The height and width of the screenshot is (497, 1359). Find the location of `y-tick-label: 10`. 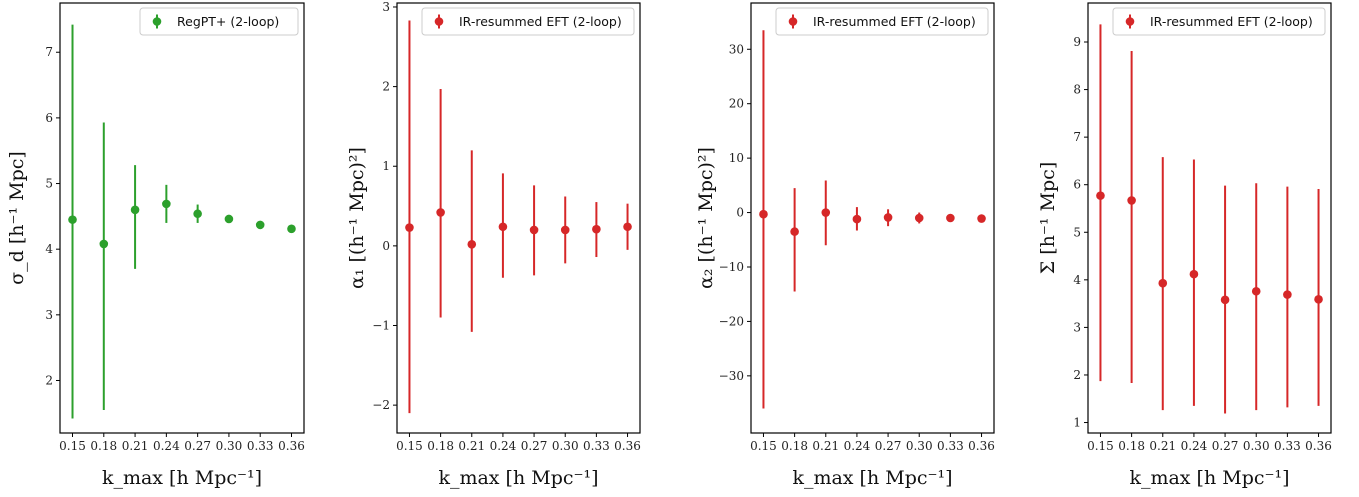

y-tick-label: 10 is located at coordinates (736, 158).